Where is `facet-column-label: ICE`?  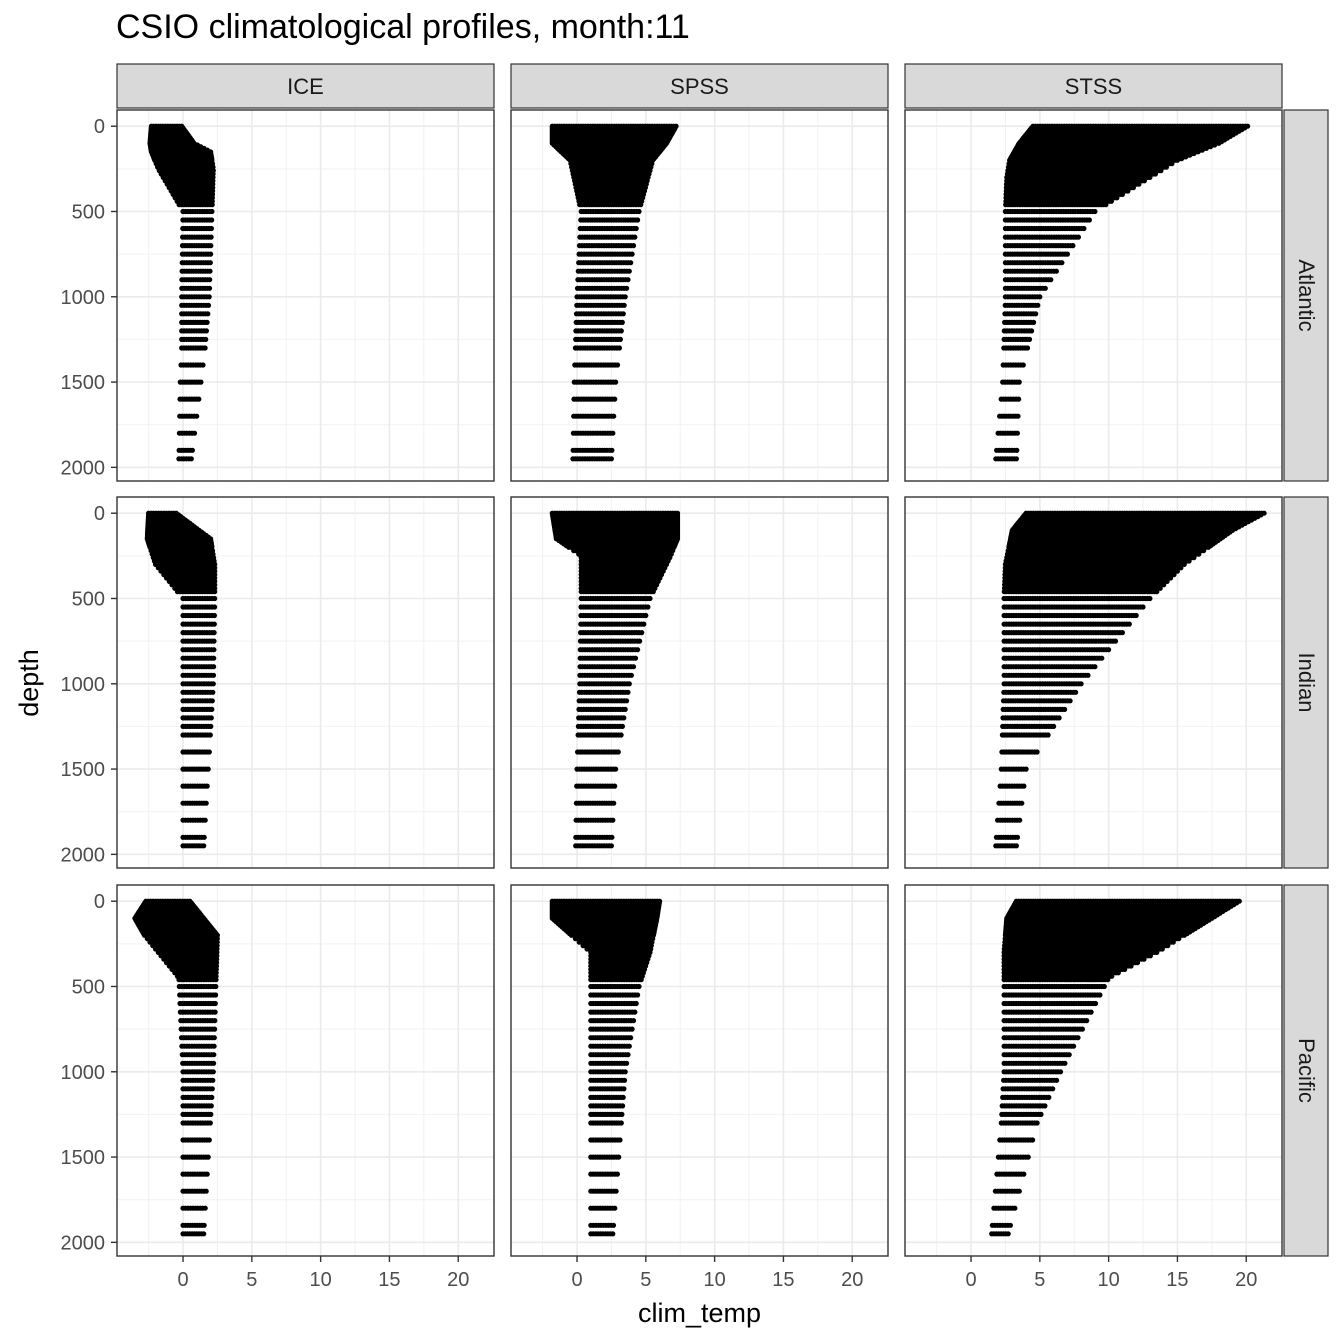 facet-column-label: ICE is located at coordinates (305, 86).